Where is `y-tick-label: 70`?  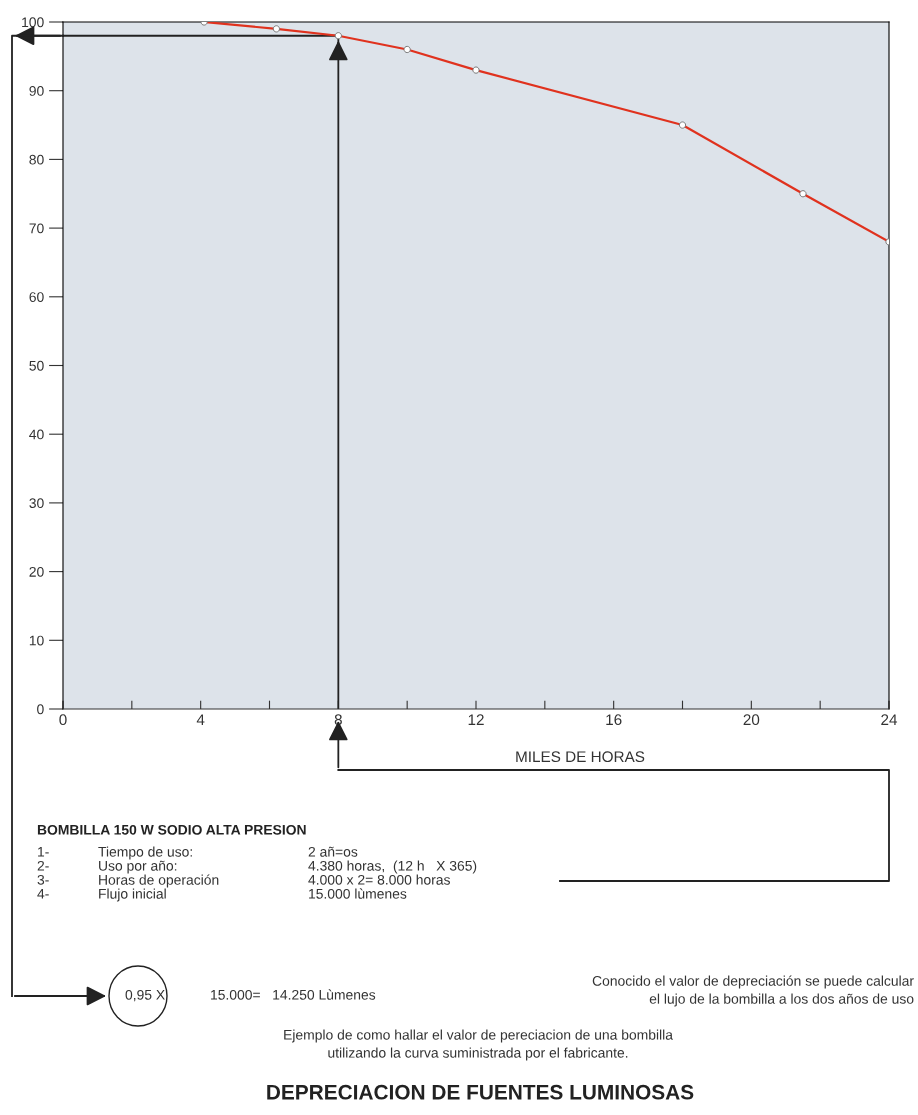
y-tick-label: 70 is located at coordinates (36, 228).